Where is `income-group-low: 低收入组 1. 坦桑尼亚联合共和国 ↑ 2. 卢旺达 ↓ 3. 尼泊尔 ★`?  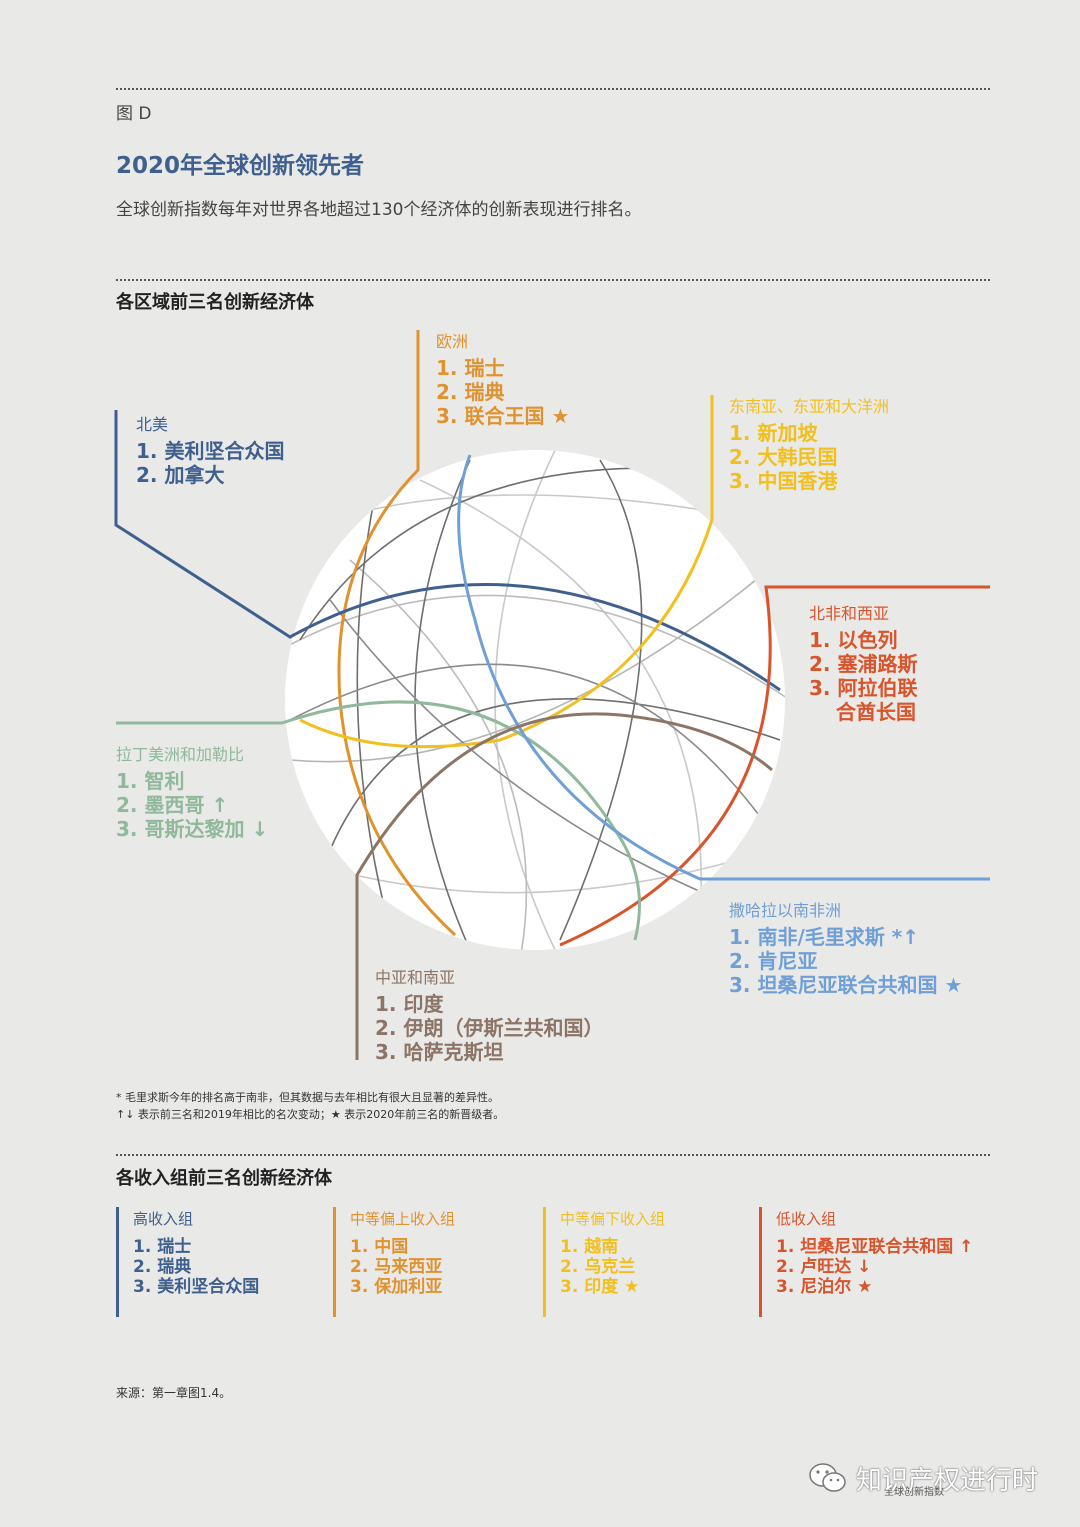 income-group-low: 低收入组 1. 坦桑尼亚联合共和国 ↑ 2. 卢旺达 ↓ 3. 尼泊尔 ★ is located at coordinates (866, 1262).